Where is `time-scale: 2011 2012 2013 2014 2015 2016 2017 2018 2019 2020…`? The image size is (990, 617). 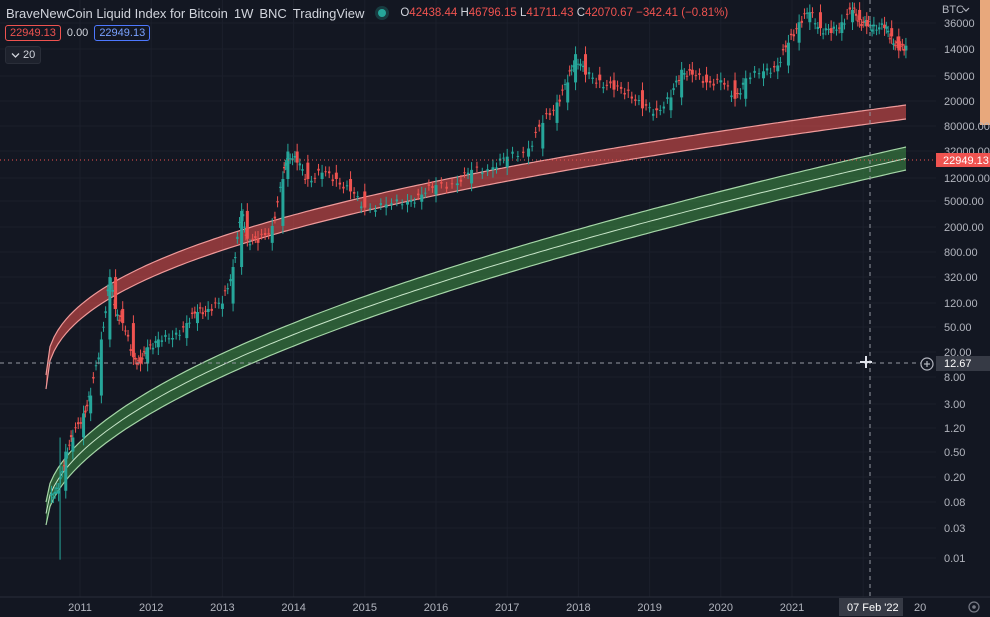
time-scale: 2011 2012 2013 2014 2015 2016 2017 2018 2019 2020… is located at coordinates (495, 606).